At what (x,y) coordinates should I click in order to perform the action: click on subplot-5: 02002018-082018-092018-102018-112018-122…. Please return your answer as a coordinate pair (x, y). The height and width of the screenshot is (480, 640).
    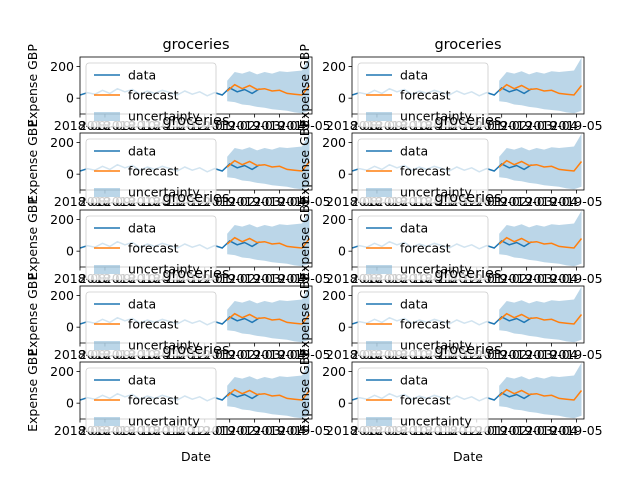
    Looking at the image, I should click on (178, 238).